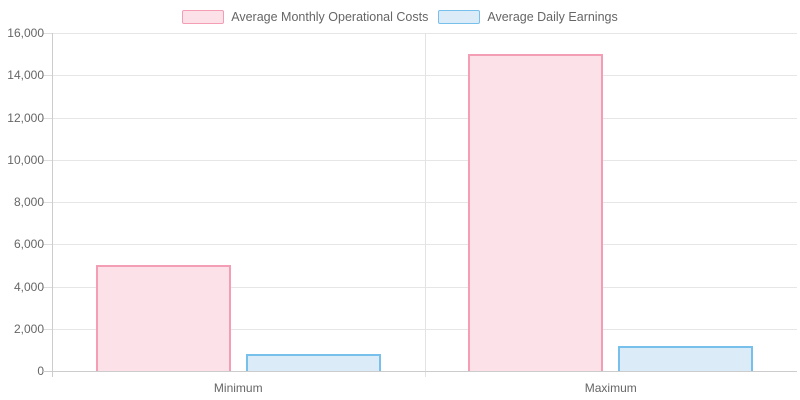 This screenshot has width=800, height=400. Describe the element at coordinates (203, 17) in the screenshot. I see `legend-swatch-operational-costs` at that location.